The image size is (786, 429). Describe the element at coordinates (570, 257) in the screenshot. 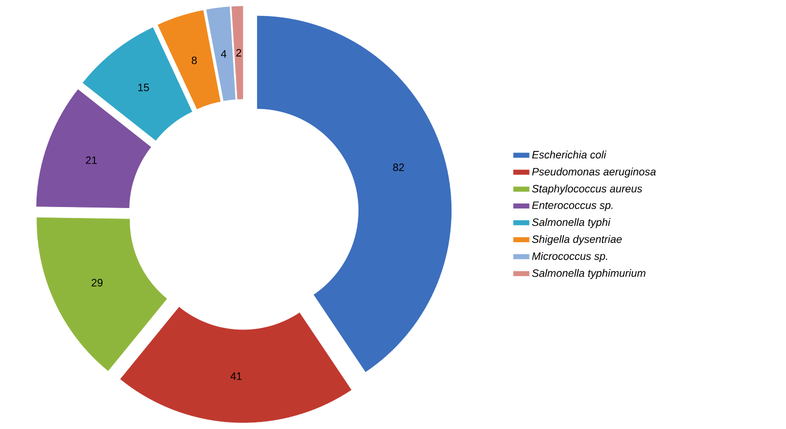

I see `legend-label: Micrococcus sp.` at that location.